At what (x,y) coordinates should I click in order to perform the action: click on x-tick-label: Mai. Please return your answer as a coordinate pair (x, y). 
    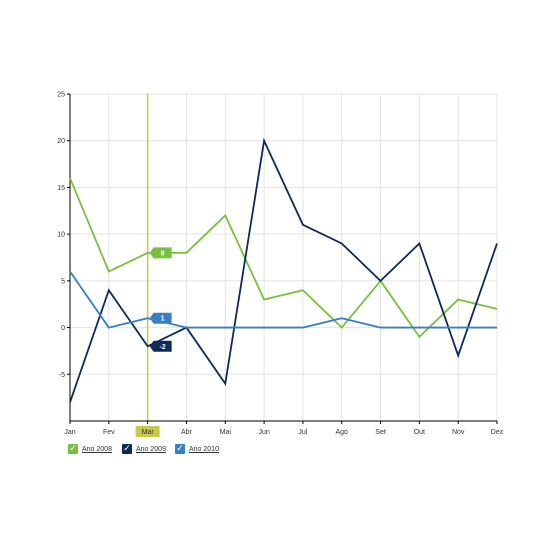
    Looking at the image, I should click on (226, 432).